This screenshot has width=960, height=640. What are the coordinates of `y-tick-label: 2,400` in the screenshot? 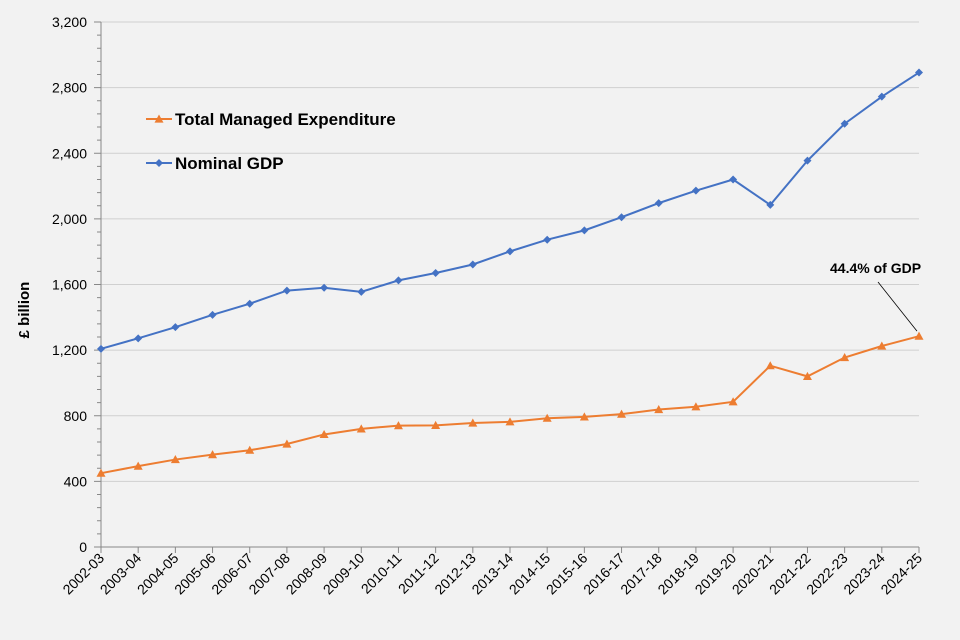 It's located at (69, 153).